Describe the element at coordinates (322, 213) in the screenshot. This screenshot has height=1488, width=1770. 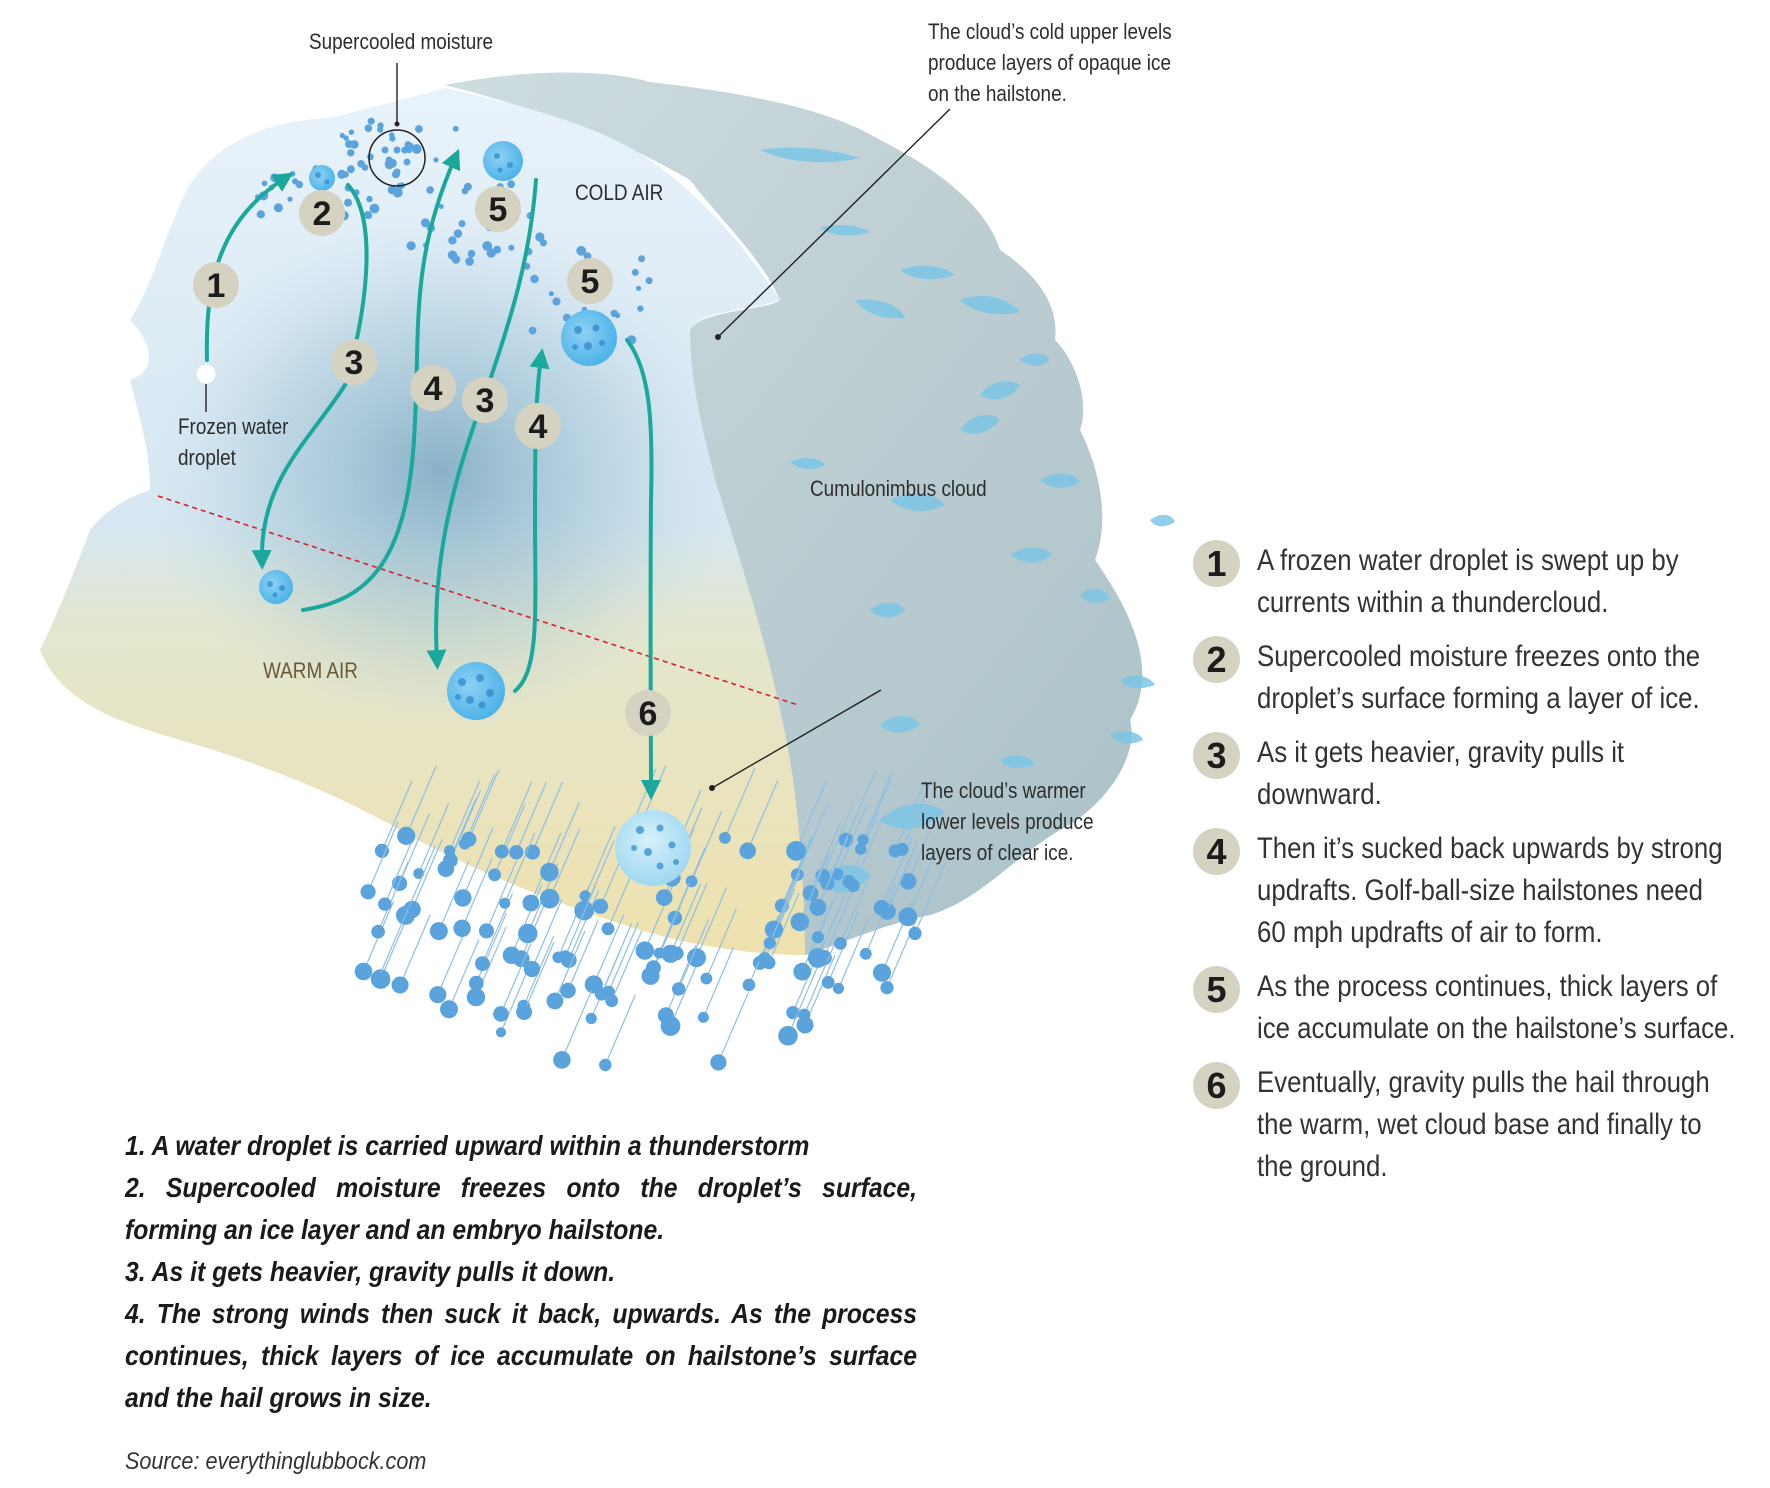
I see `diagram-badge-2: 2` at that location.